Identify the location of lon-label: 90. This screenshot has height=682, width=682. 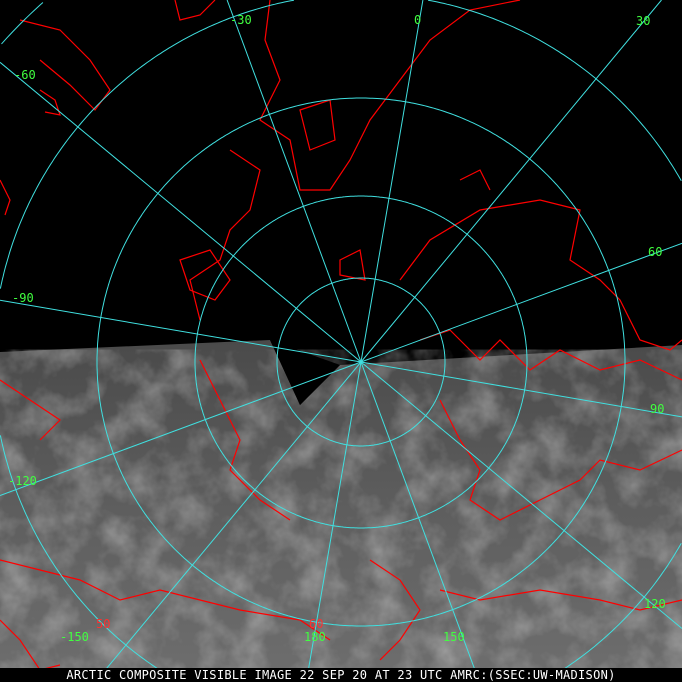
(657, 409).